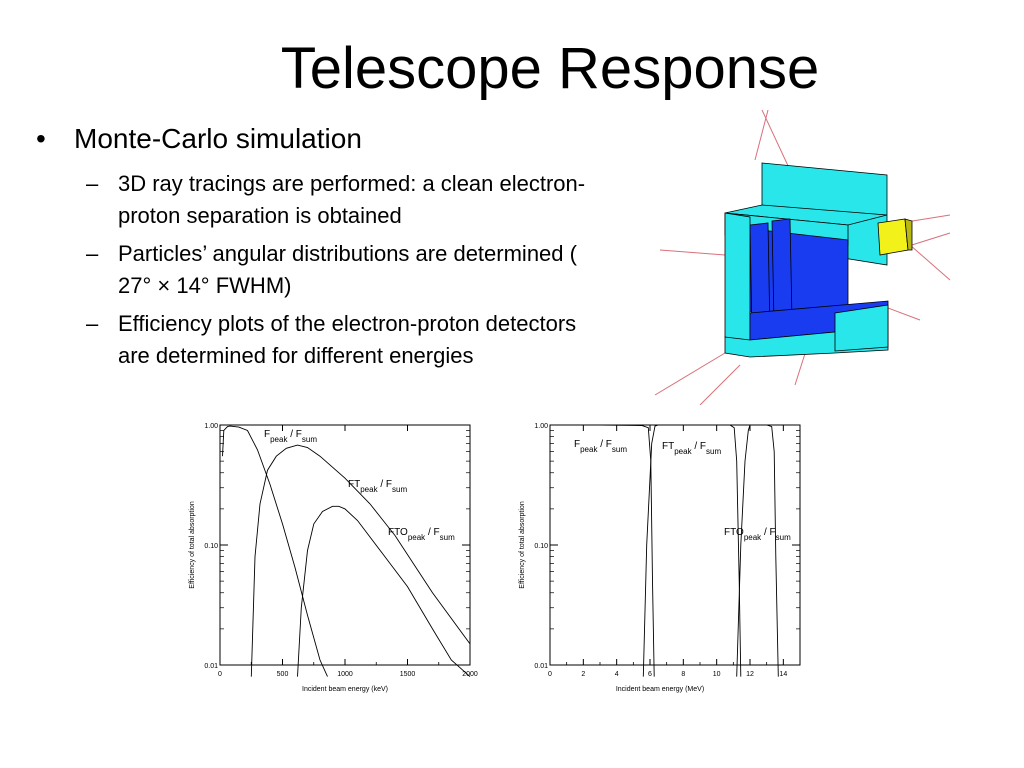 Image resolution: width=1024 pixels, height=768 pixels. Describe the element at coordinates (218, 138) in the screenshot. I see `bullet-text: Monte-Carlo simulation` at that location.